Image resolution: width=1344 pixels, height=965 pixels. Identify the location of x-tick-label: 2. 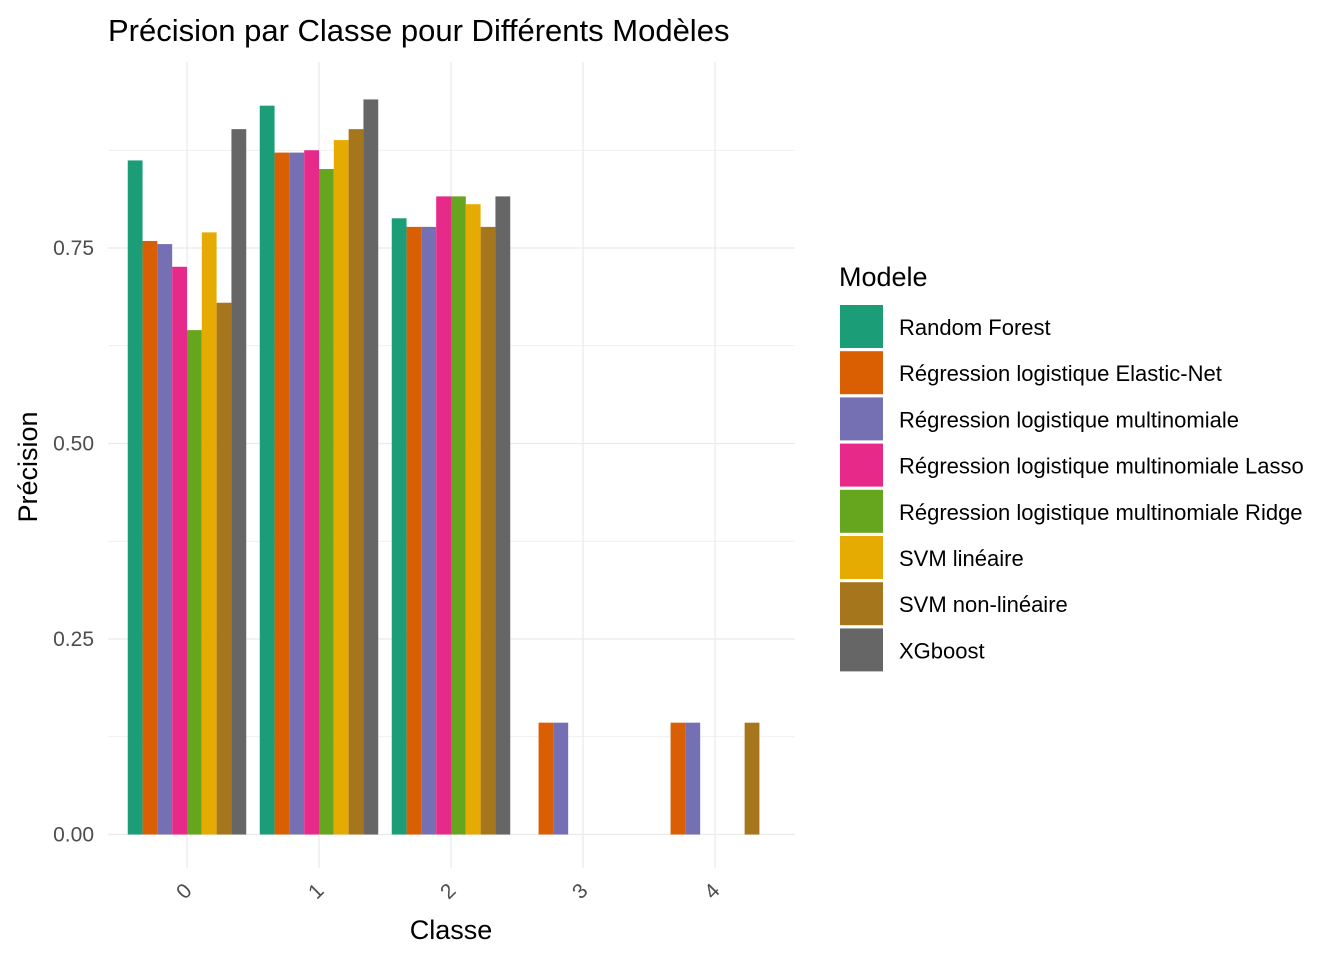
(448, 891).